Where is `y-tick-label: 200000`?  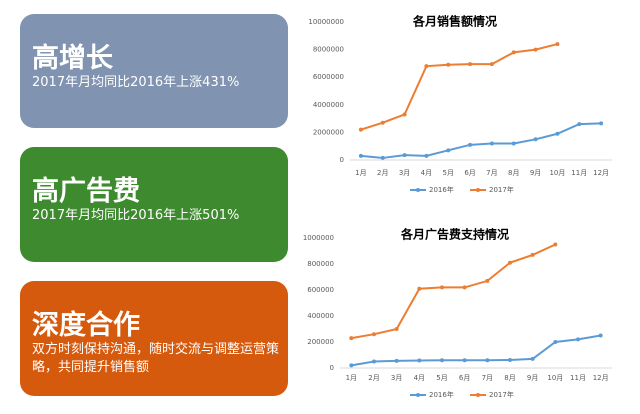
y-tick-label: 200000 is located at coordinates (320, 342).